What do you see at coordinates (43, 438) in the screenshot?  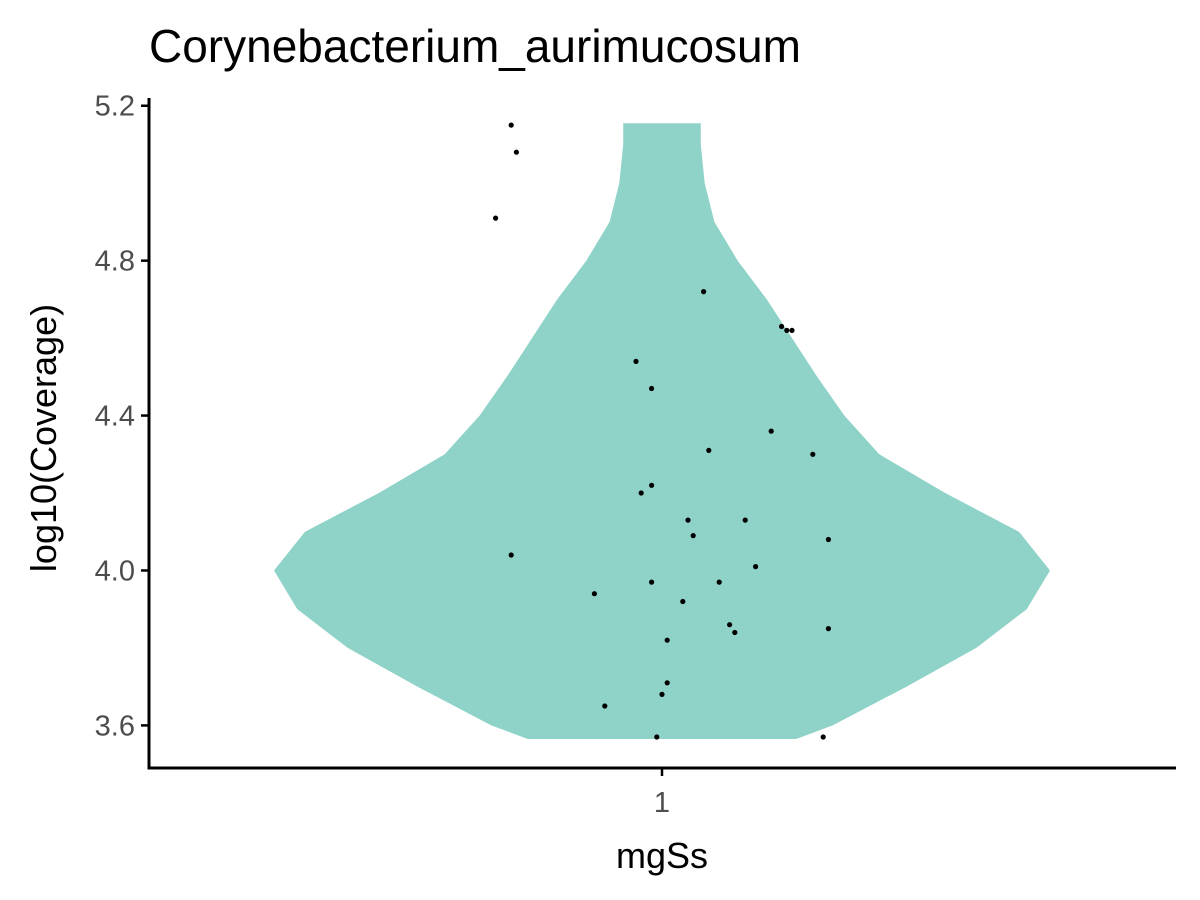 I see `y-axis-title: log10(Coverage)` at bounding box center [43, 438].